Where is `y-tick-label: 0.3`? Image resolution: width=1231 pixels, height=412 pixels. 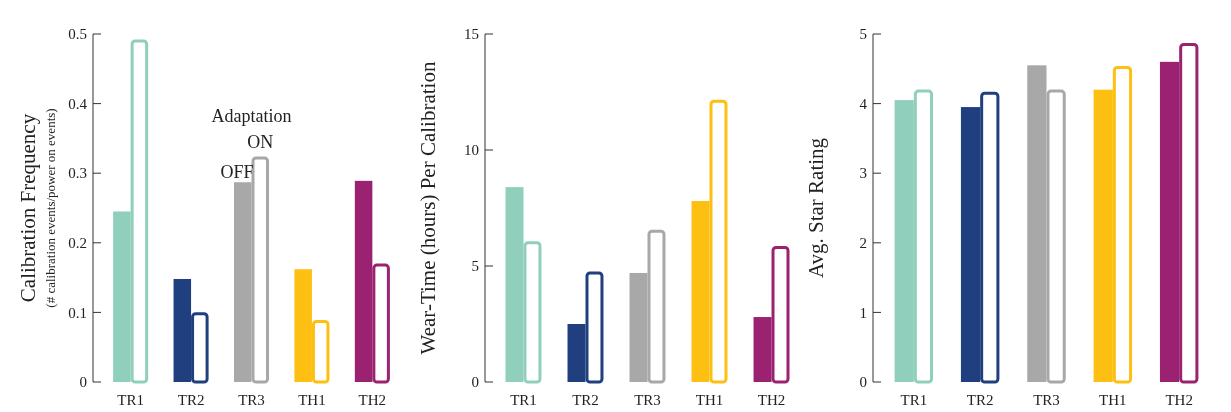
y-tick-label: 0.3 is located at coordinates (77, 173).